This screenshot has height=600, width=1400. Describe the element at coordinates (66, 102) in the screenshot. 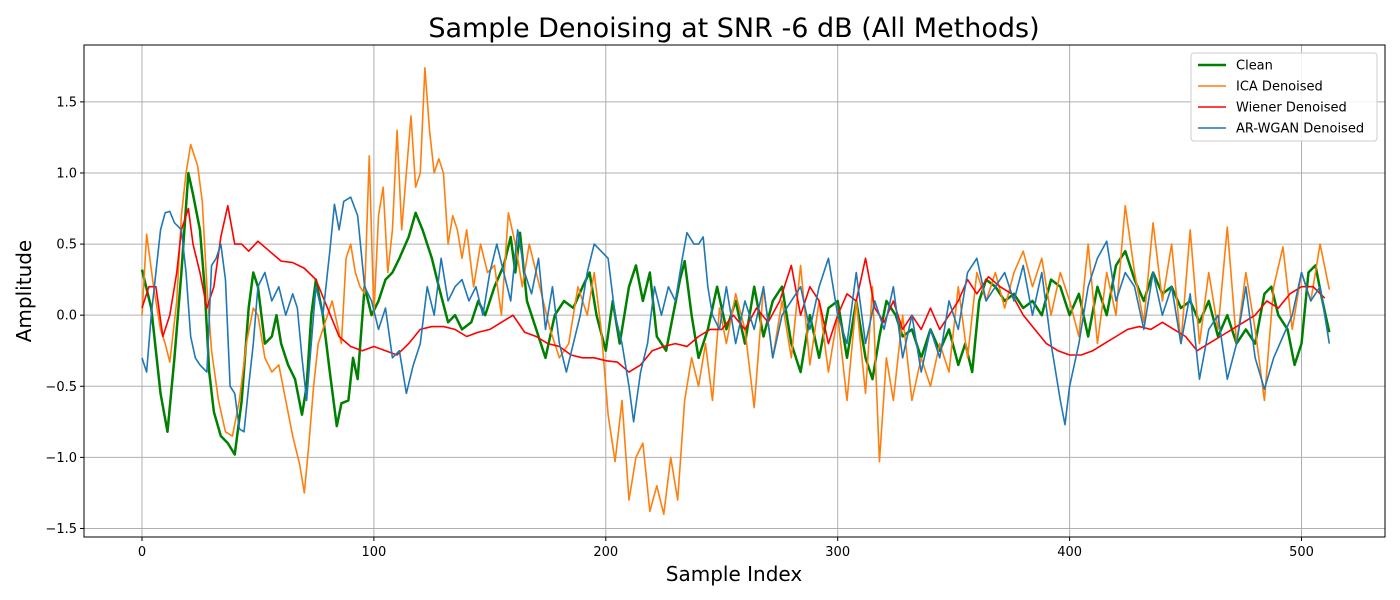

I see `y-tick-label: 1.5` at that location.